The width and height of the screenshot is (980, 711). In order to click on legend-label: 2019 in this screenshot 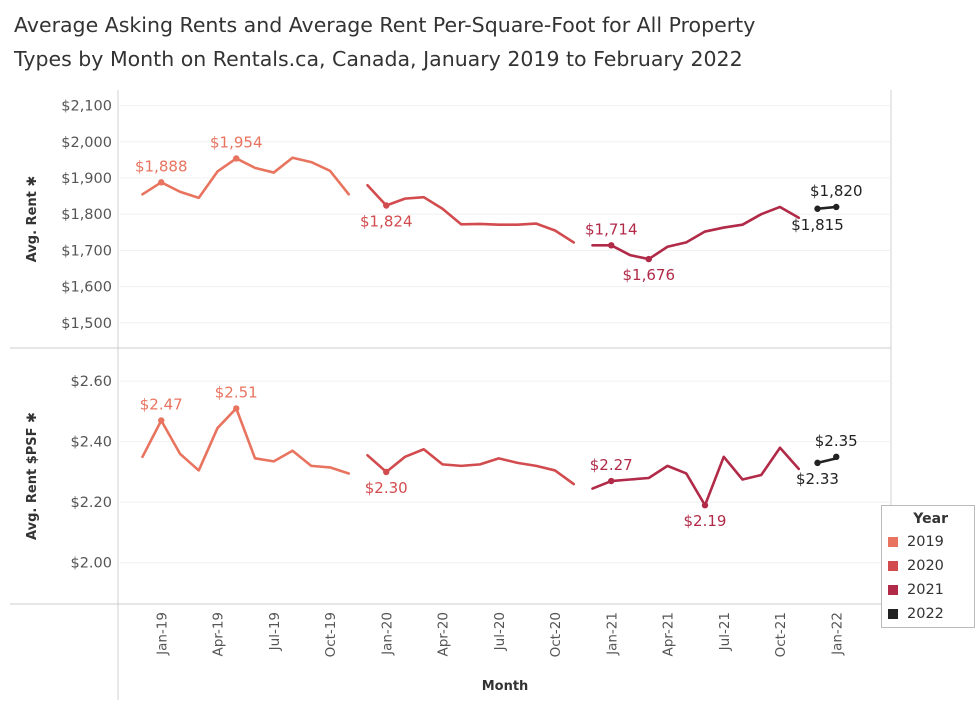, I will do `click(925, 542)`.